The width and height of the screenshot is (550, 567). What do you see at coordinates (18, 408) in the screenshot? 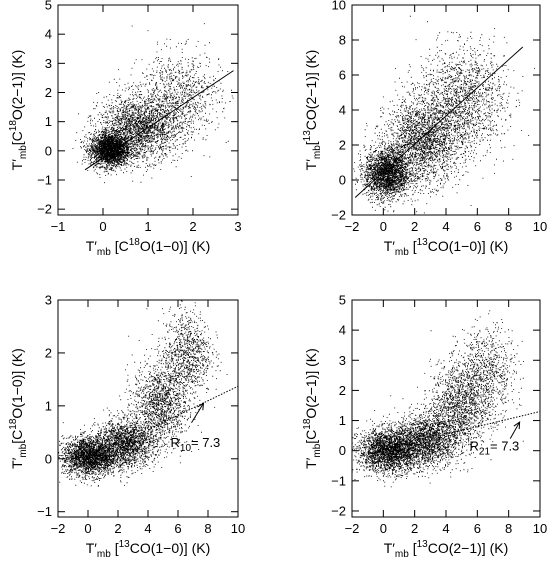
I see `y-axis-label: T′mb[C18O(1−0)] (K)` at bounding box center [18, 408].